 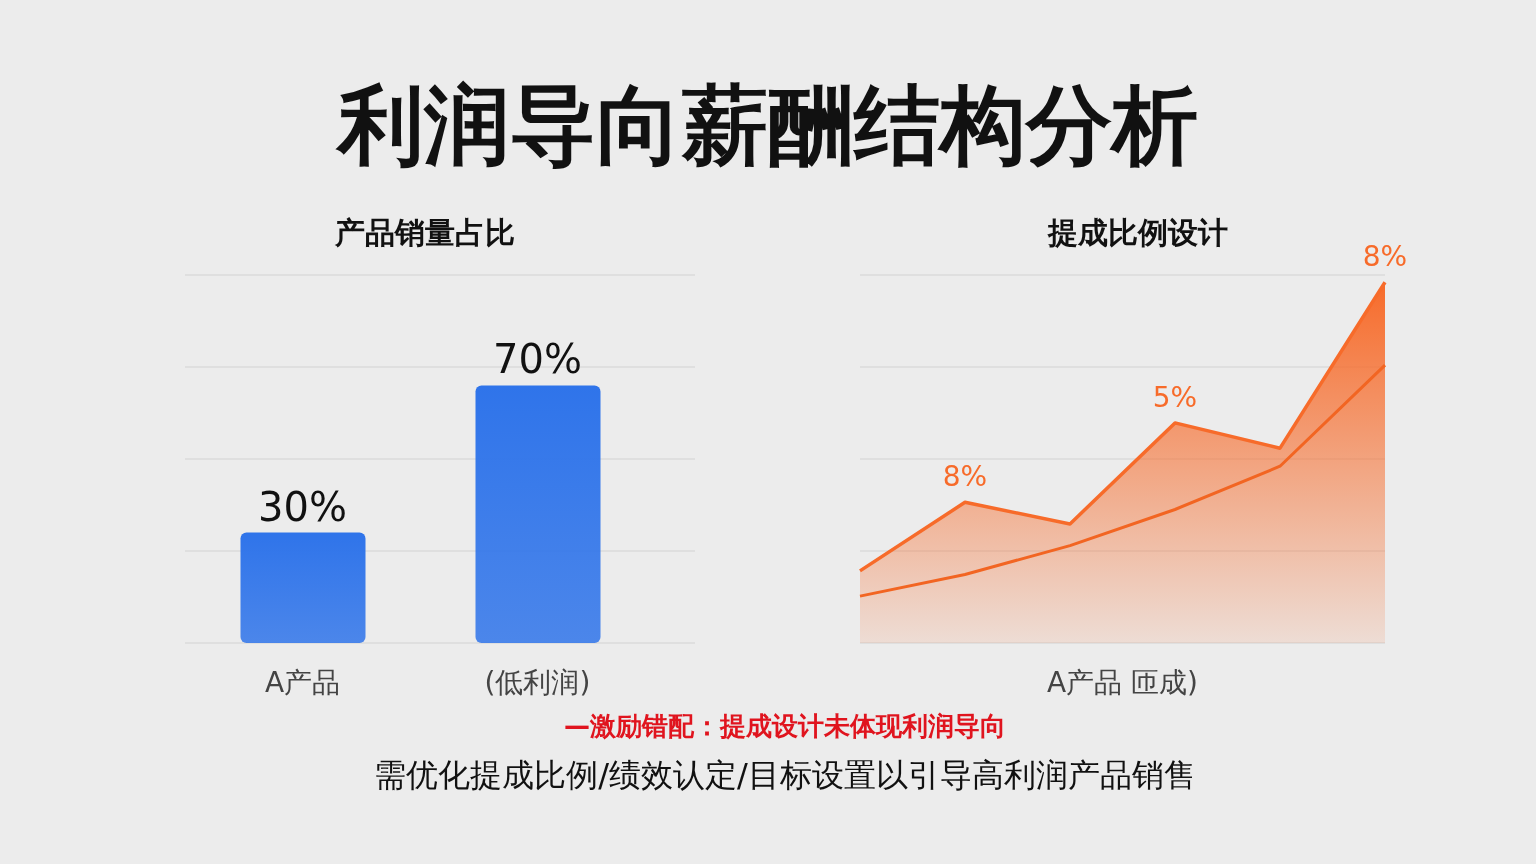 What do you see at coordinates (785, 726) in the screenshot?
I see `text: —激励错配：提成设计未体现利润导向` at bounding box center [785, 726].